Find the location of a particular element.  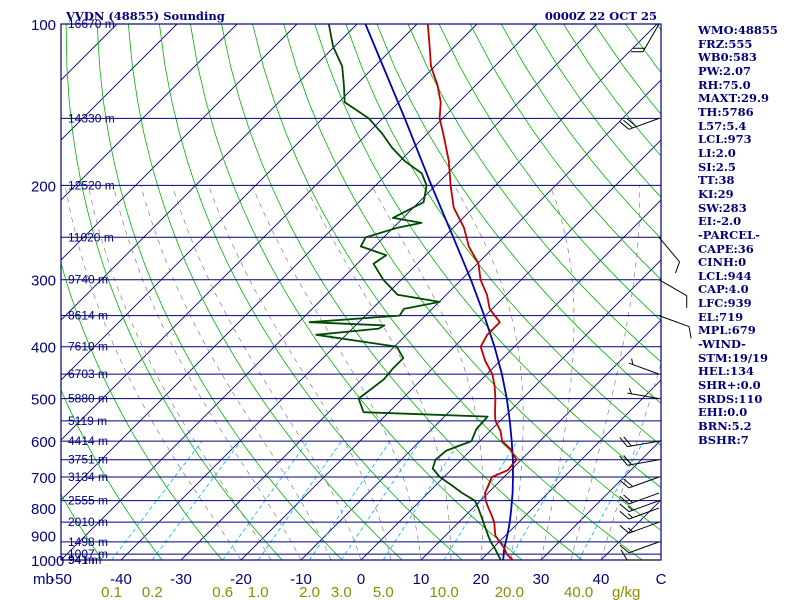

index-ki: KI:29 is located at coordinates (716, 193).